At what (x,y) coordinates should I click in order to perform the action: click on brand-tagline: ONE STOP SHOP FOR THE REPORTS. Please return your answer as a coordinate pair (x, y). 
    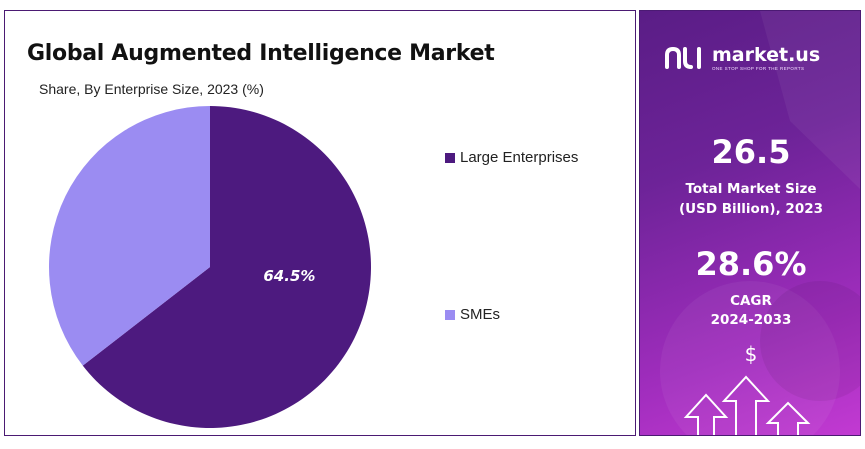
    Looking at the image, I should click on (758, 68).